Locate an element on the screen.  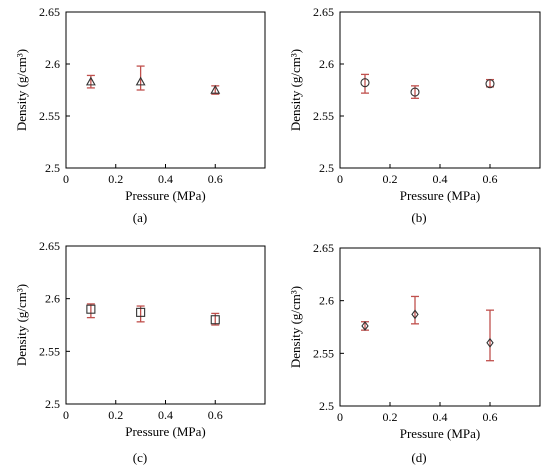
panel-label: (b) is located at coordinates (418, 217).